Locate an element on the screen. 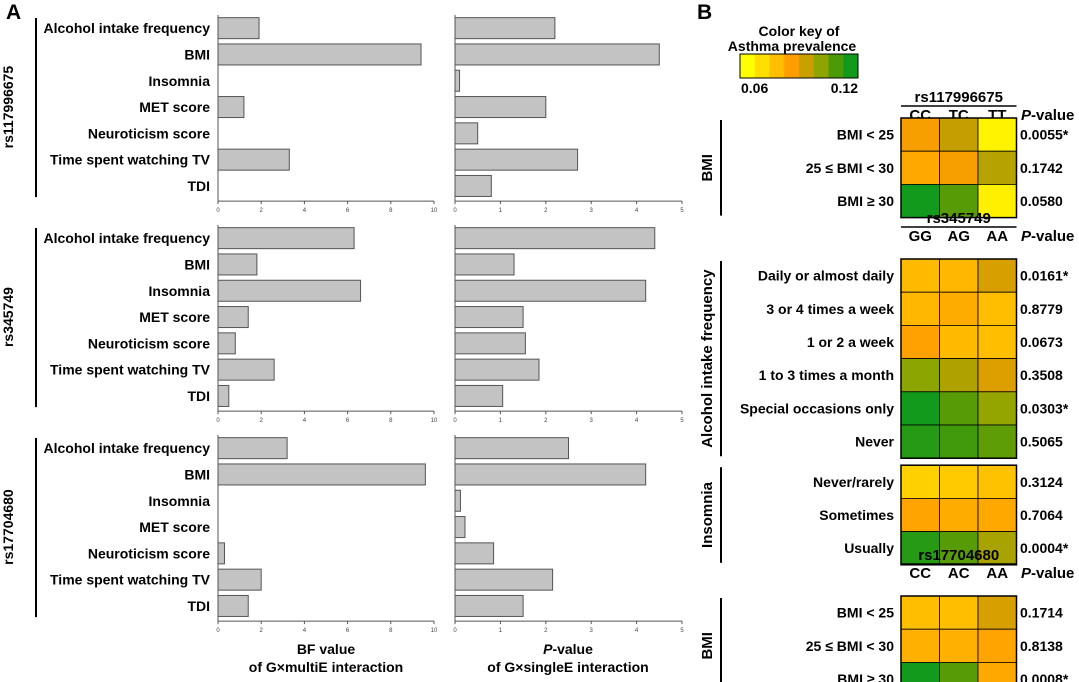  snp-label-a-rs117996675: rs117996675 is located at coordinates (8, 107).